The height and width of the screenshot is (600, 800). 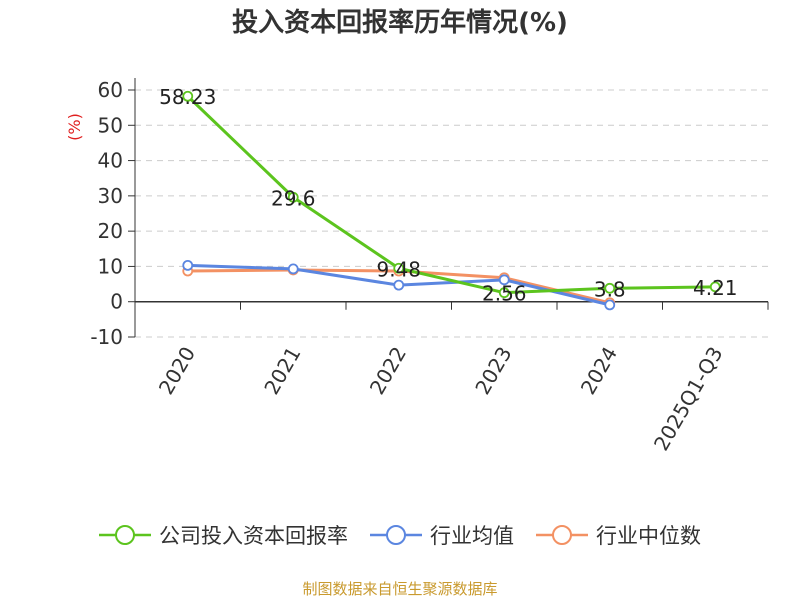 I want to click on legend-label: 行业中位数, so click(x=648, y=536).